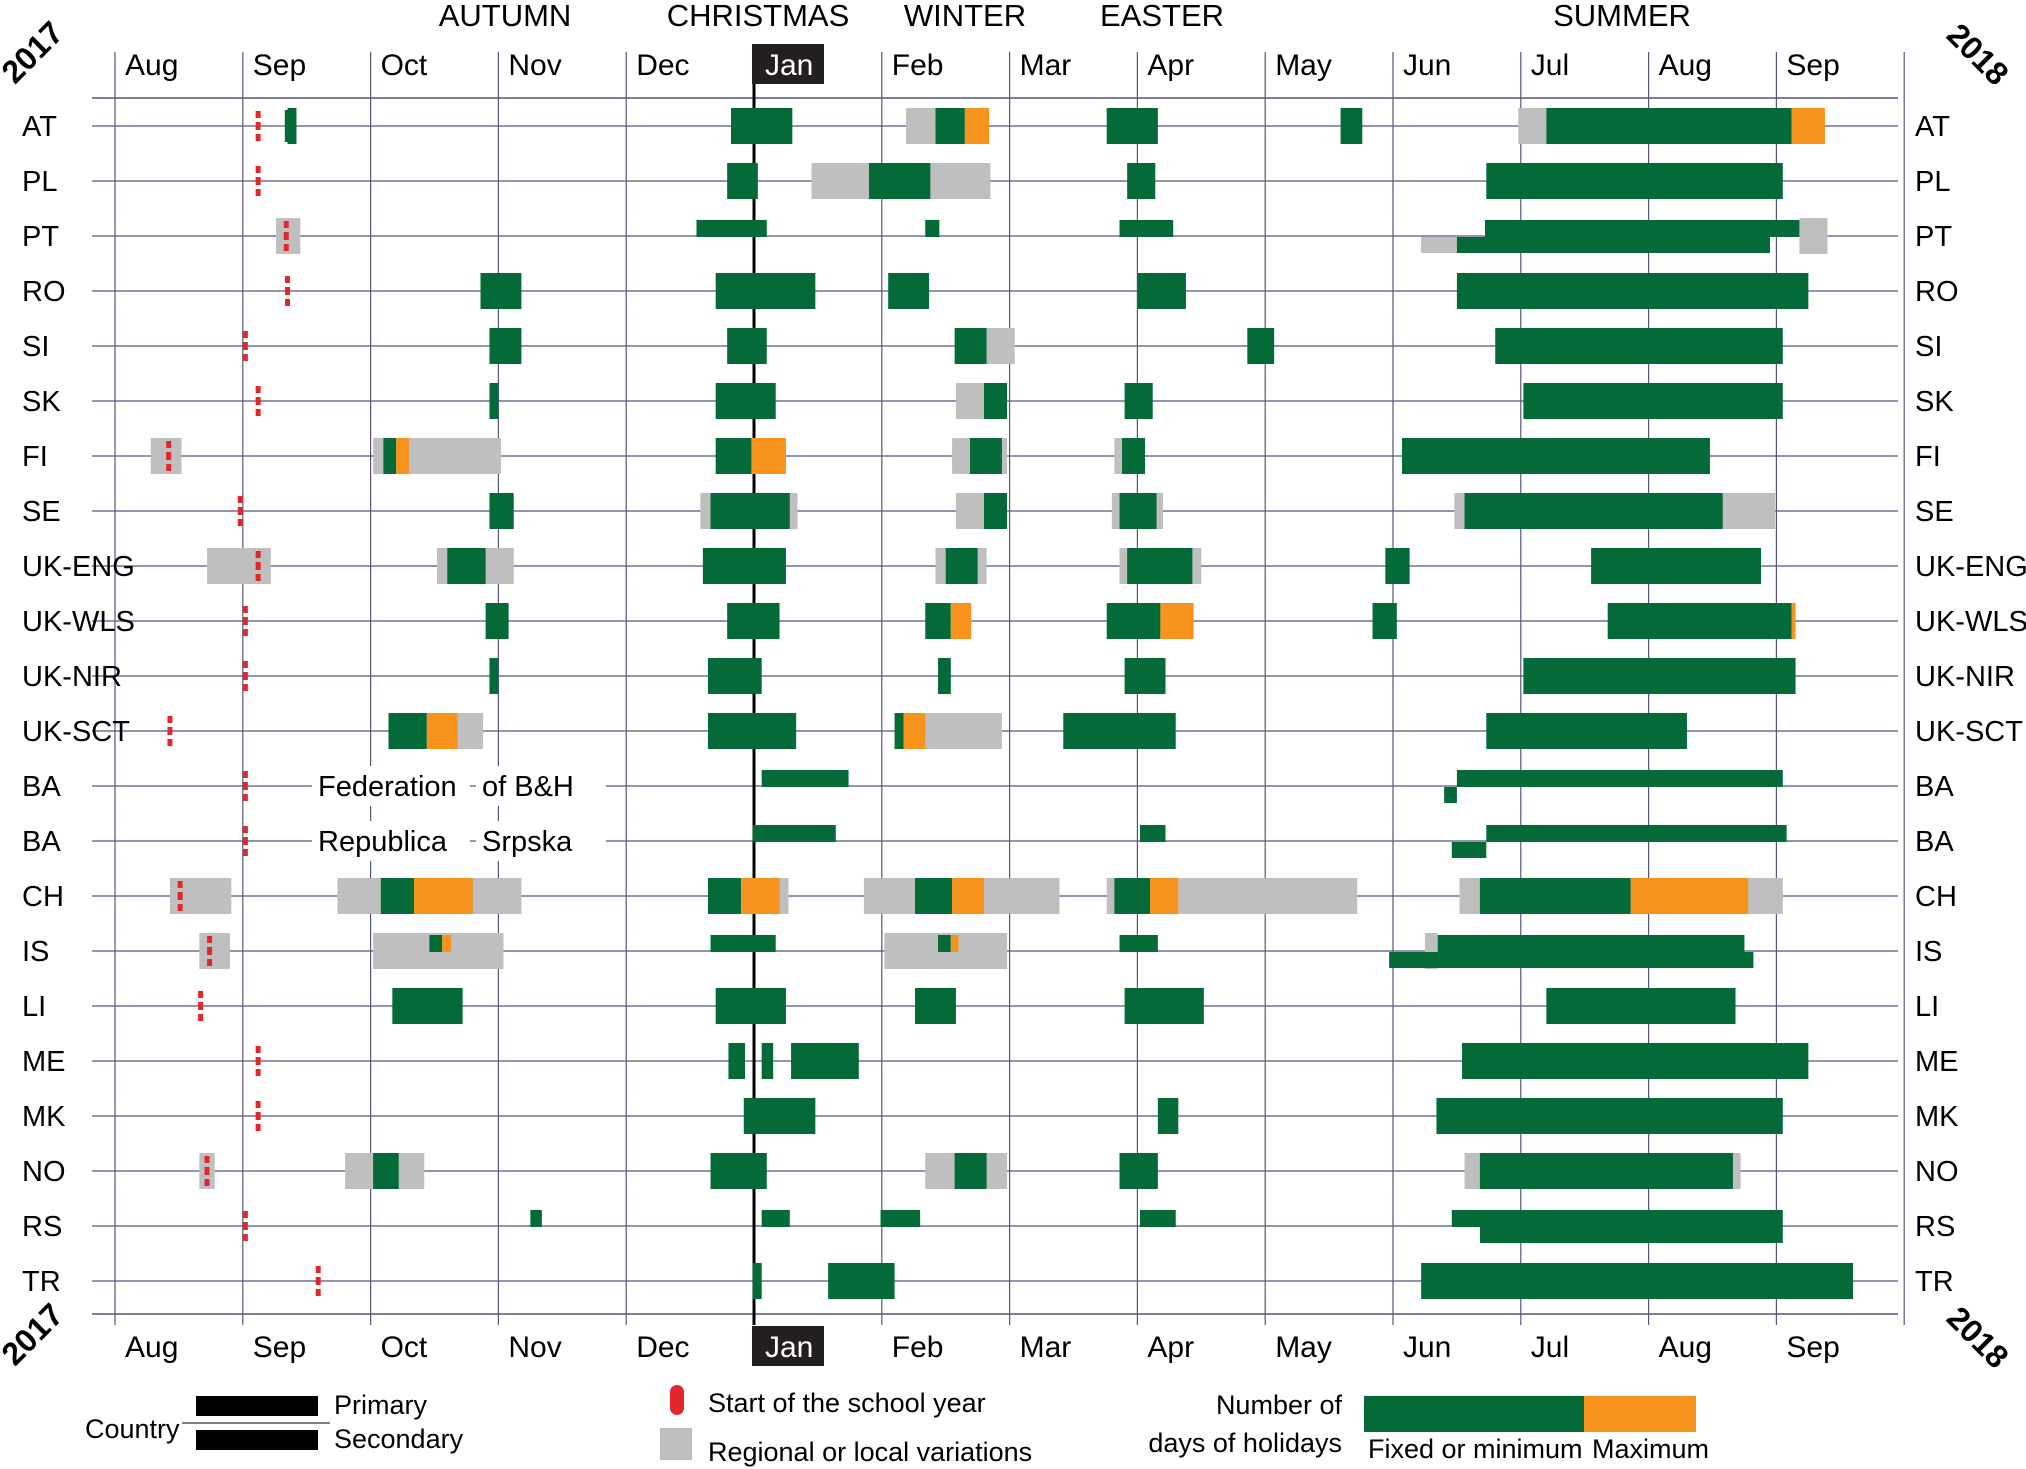  What do you see at coordinates (78, 567) in the screenshot?
I see `country-label-left: UK-ENG` at bounding box center [78, 567].